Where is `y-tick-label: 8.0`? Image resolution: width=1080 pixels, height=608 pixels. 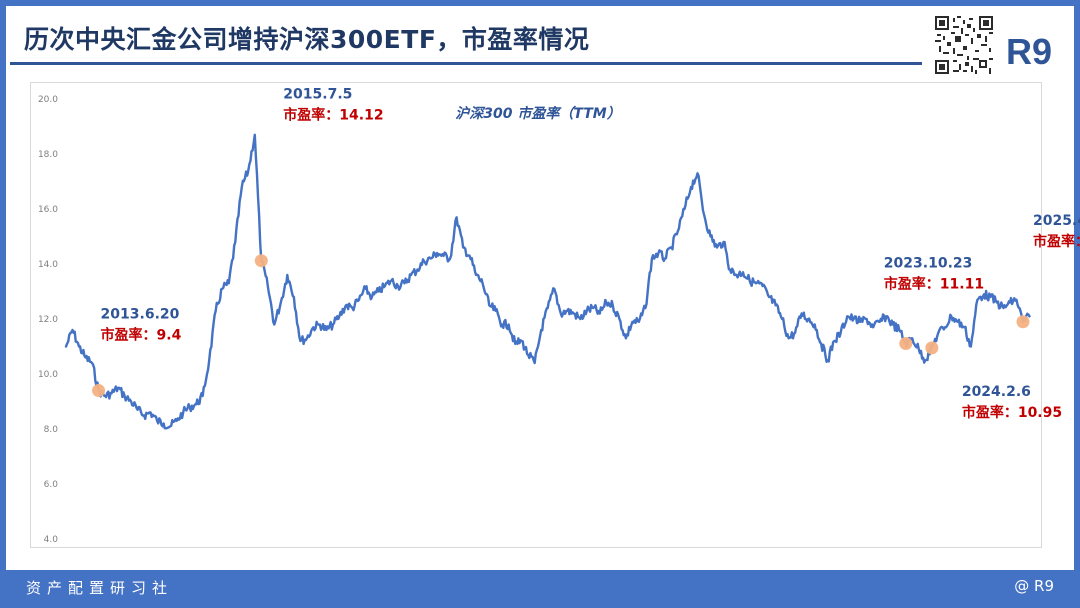
y-tick-label: 8.0 is located at coordinates (51, 430).